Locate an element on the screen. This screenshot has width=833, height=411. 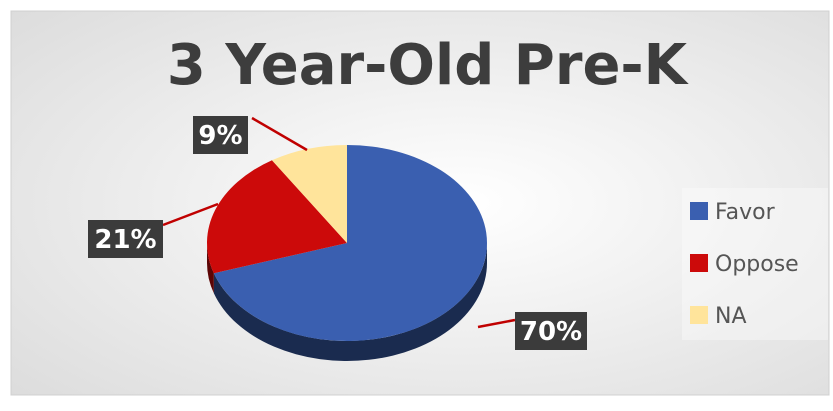
slice-side-favor is located at coordinates (350, 302).